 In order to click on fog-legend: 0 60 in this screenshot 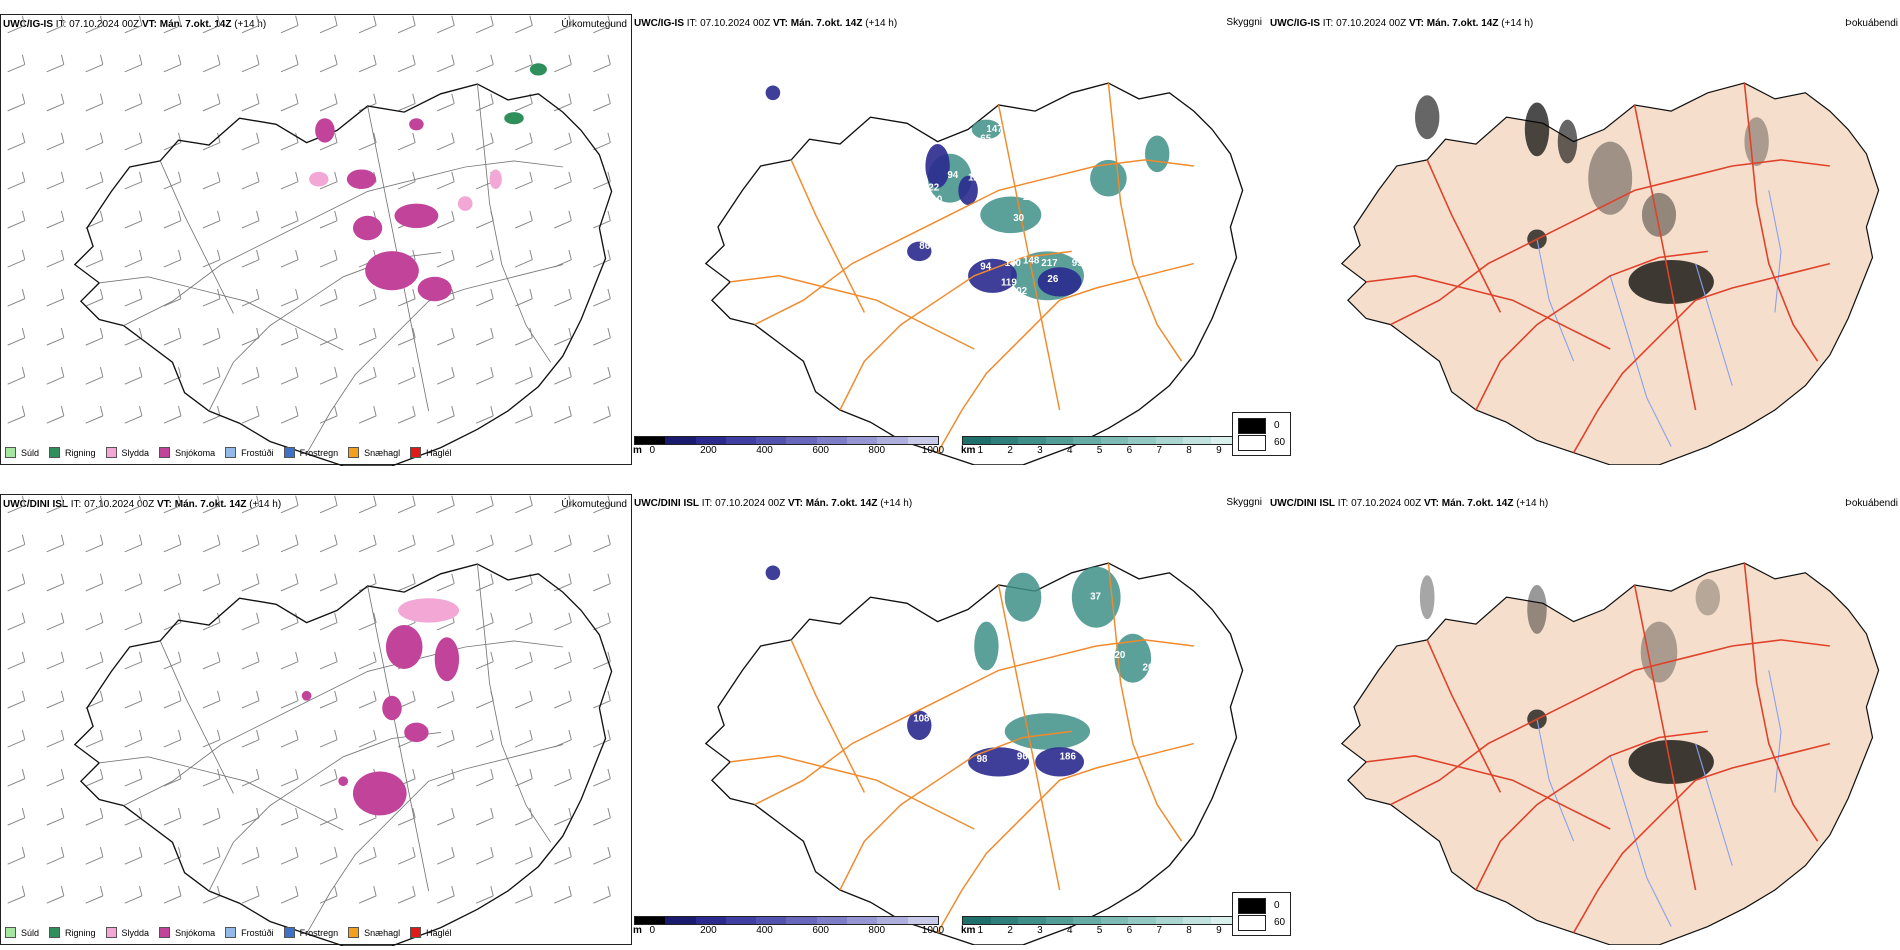, I will do `click(1262, 434)`.